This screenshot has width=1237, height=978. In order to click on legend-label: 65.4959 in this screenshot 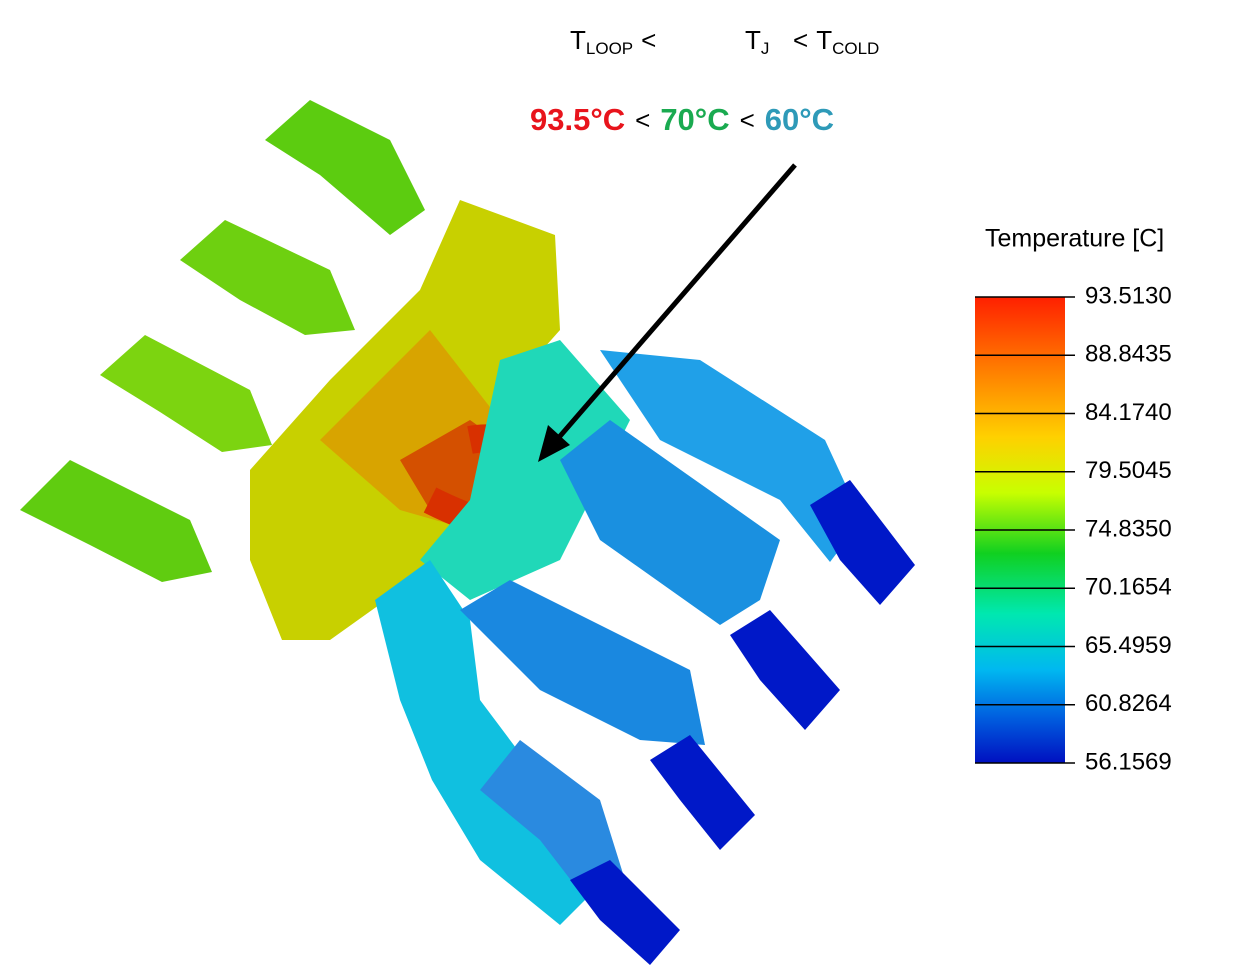, I will do `click(1128, 645)`.